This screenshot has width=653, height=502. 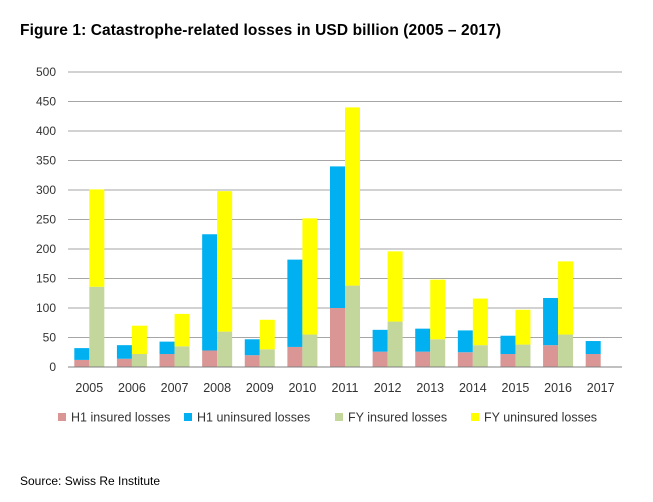 I want to click on bar-fy-uninsured-losses-2009, so click(x=267, y=334).